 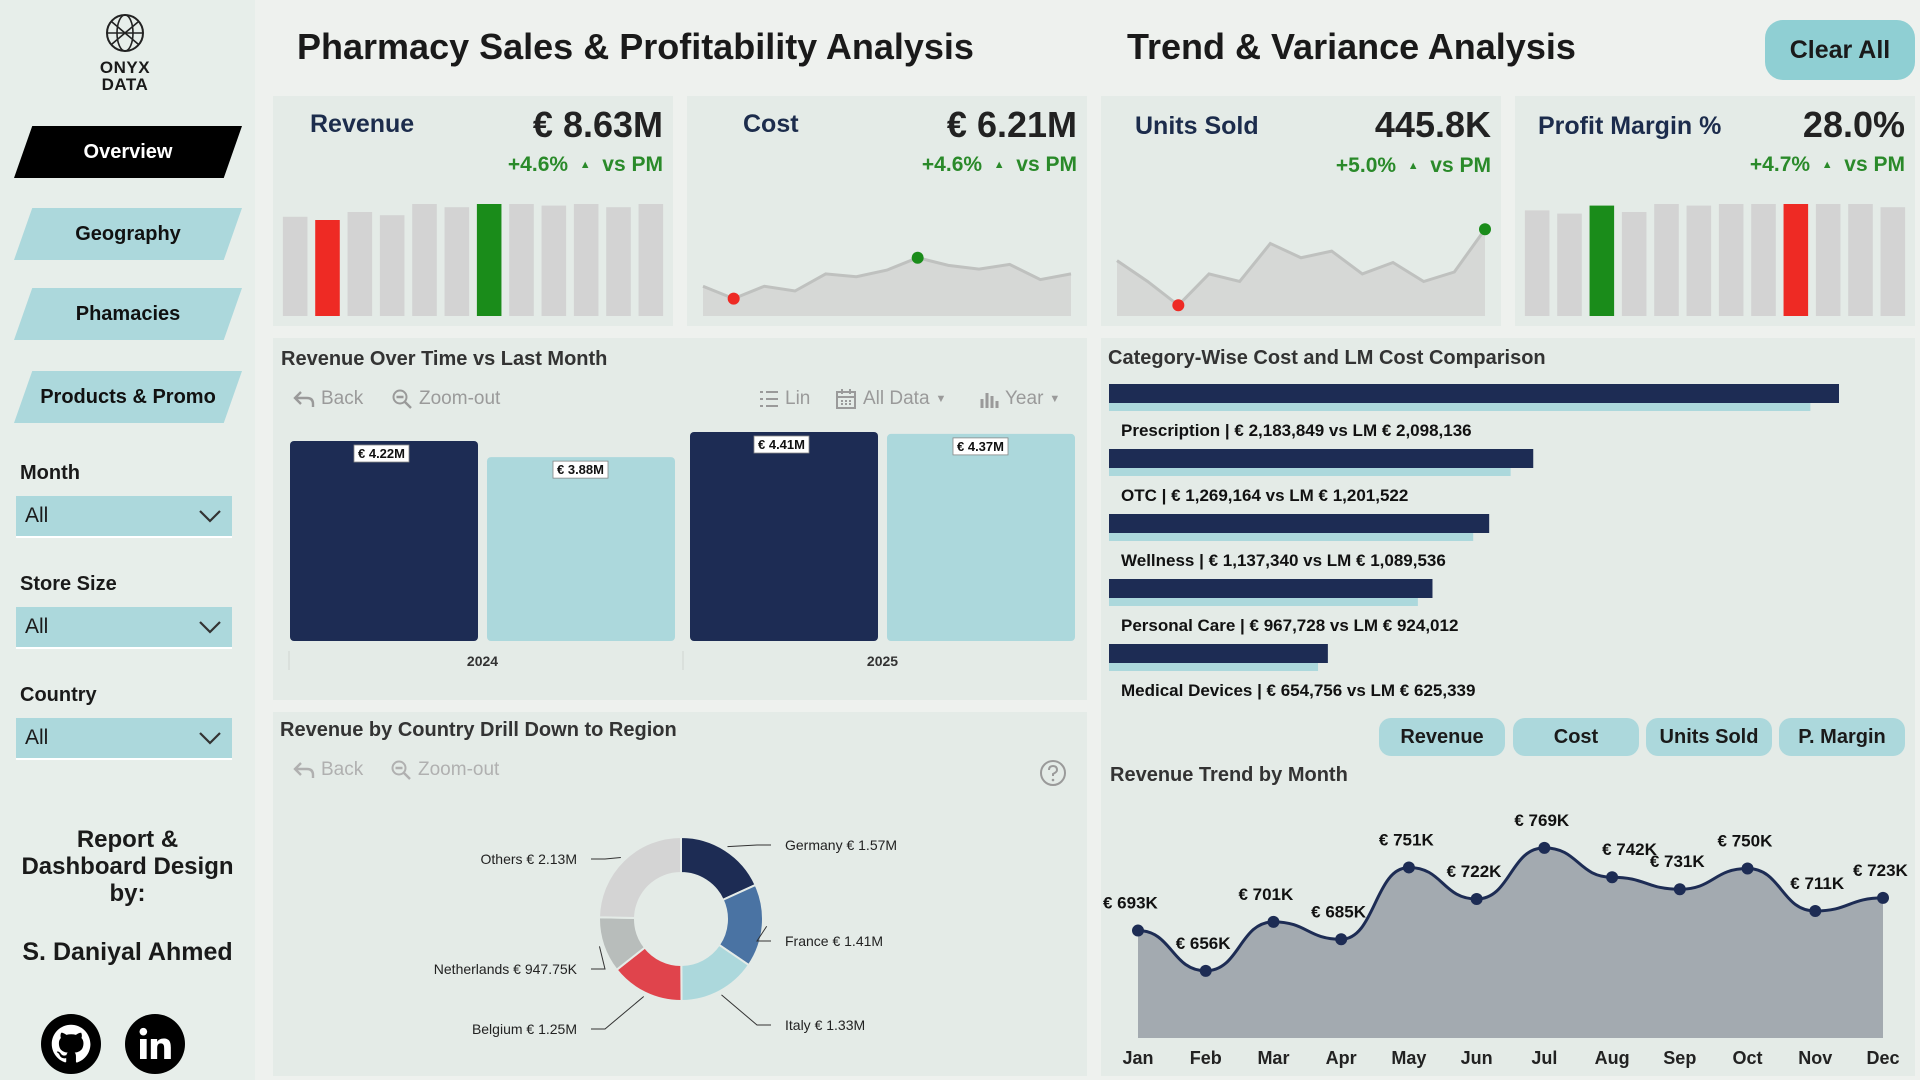 I want to click on all-data-dropdown: All Data ▼, so click(x=890, y=399).